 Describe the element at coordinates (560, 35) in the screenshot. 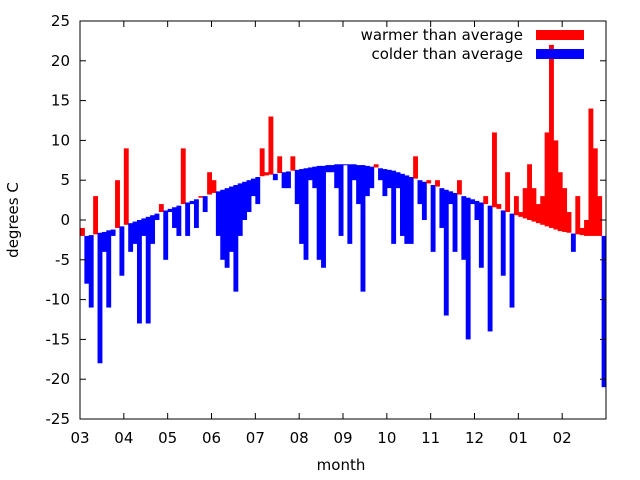

I see `legend-swatch-warmer` at that location.